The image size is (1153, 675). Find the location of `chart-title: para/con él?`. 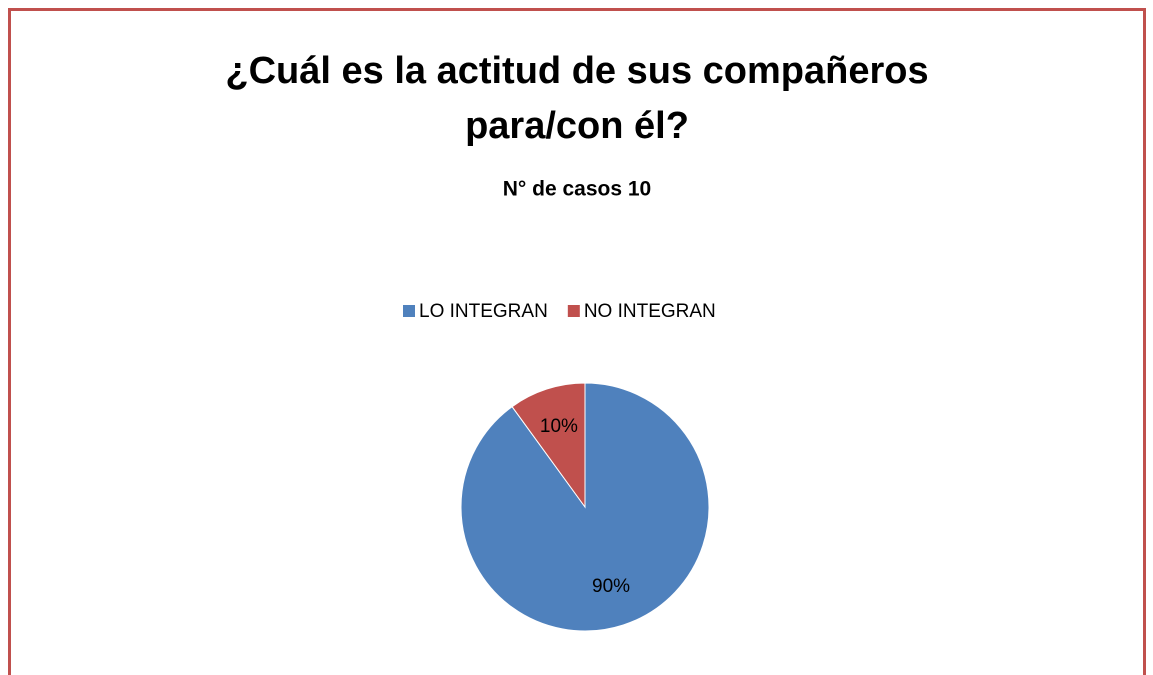

chart-title: para/con él? is located at coordinates (577, 126).